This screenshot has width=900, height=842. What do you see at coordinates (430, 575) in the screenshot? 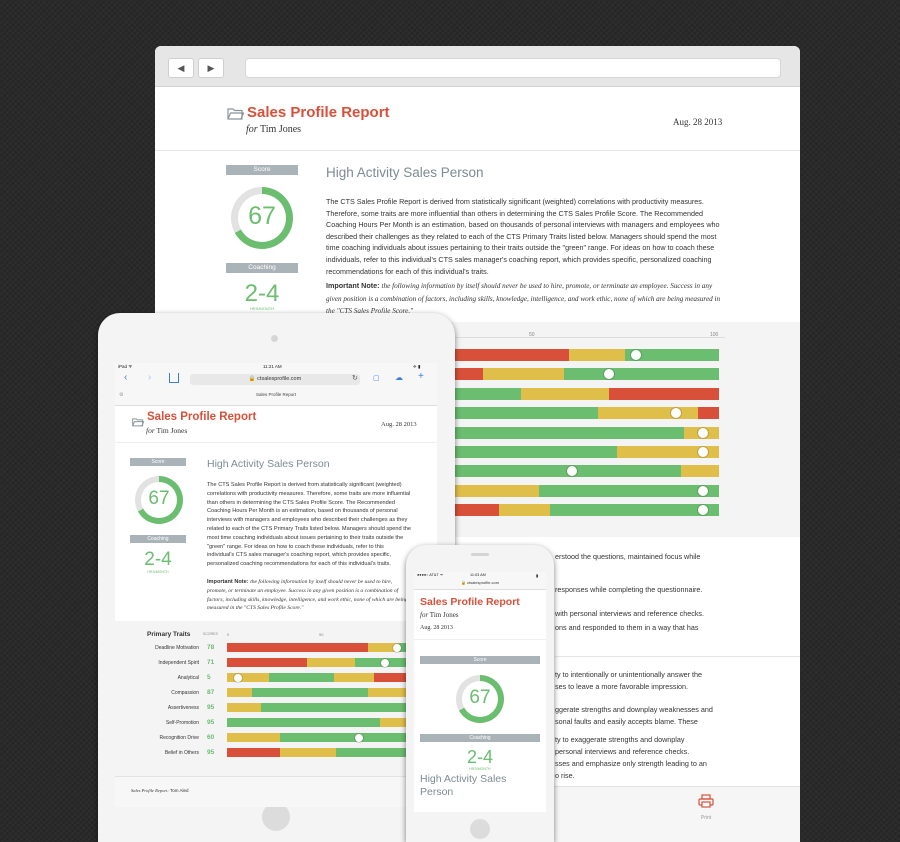
I see `status-carrier: ●●●●○ AT&T ᯤ` at bounding box center [430, 575].